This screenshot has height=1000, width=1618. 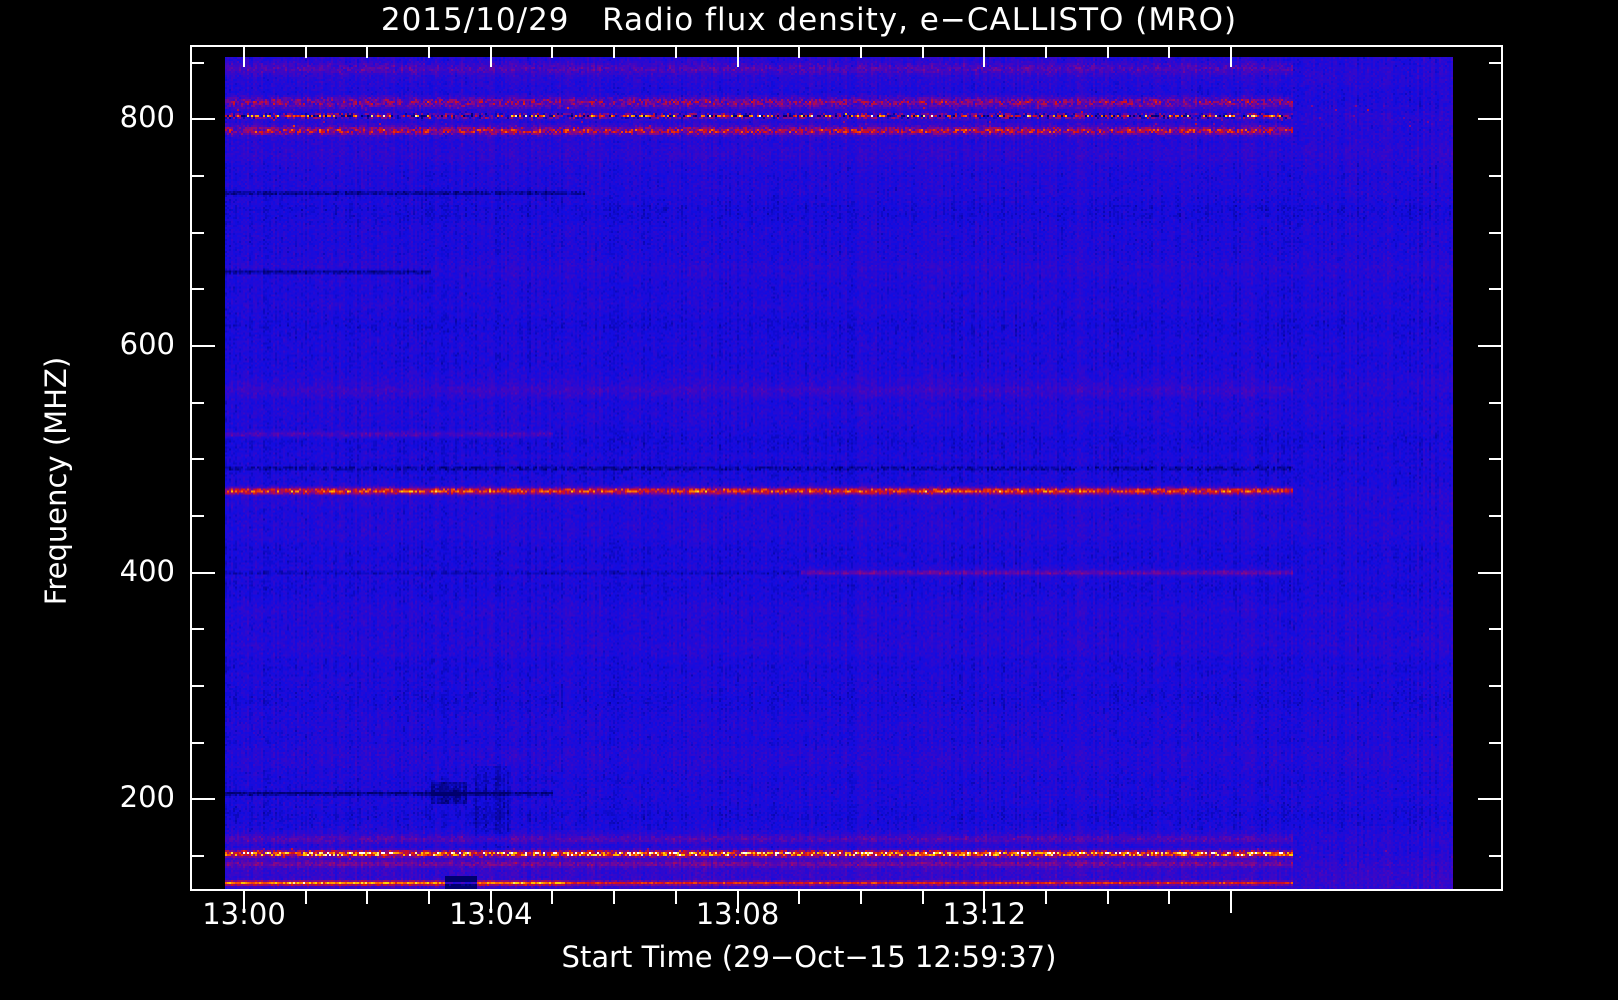 I want to click on y-tick-label-800: 800, so click(x=147, y=117).